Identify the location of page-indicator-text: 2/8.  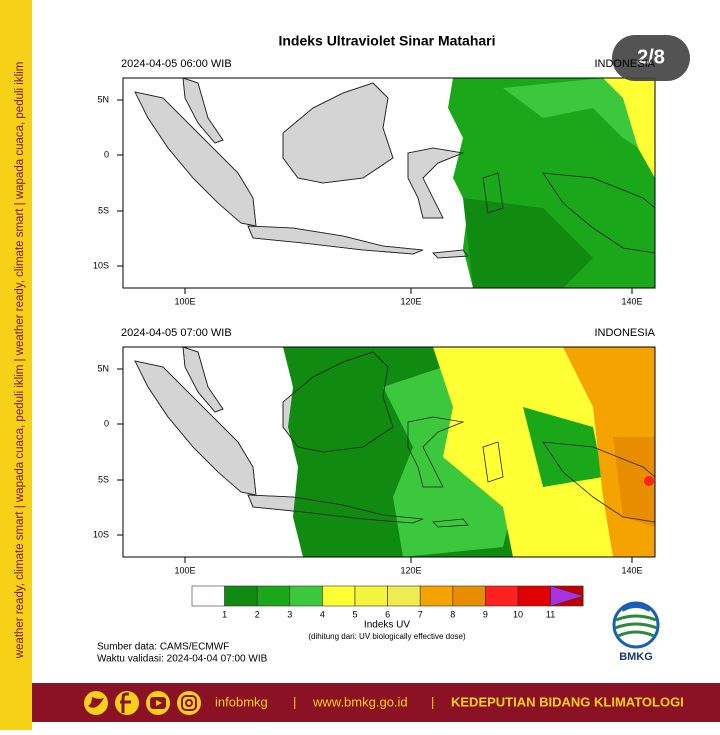
(651, 57).